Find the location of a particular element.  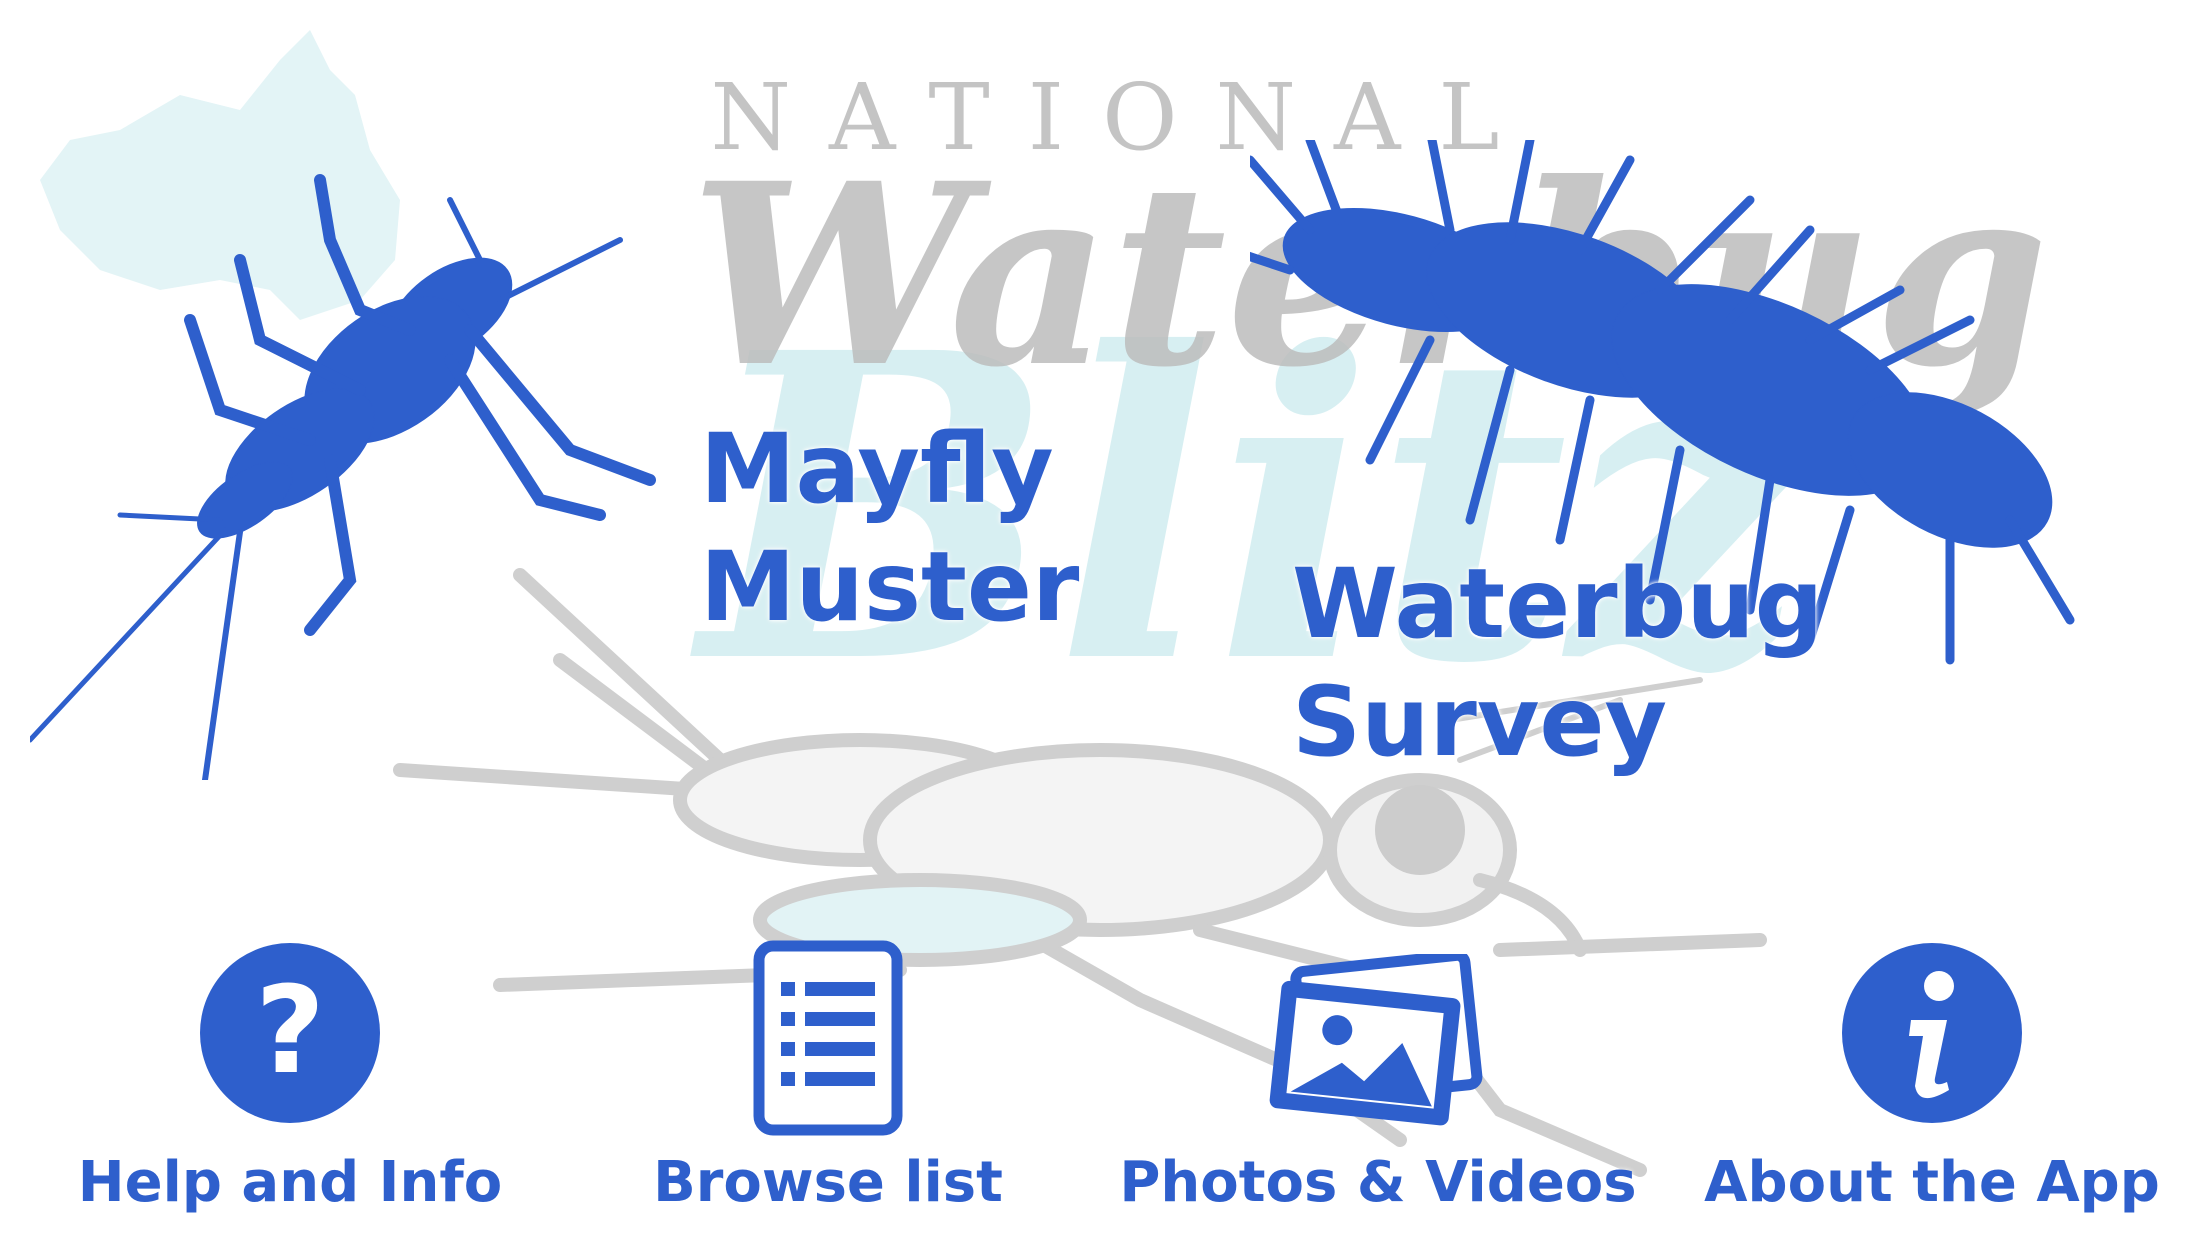

waterbug-survey-link: Waterbug Survey is located at coordinates (1557, 663).